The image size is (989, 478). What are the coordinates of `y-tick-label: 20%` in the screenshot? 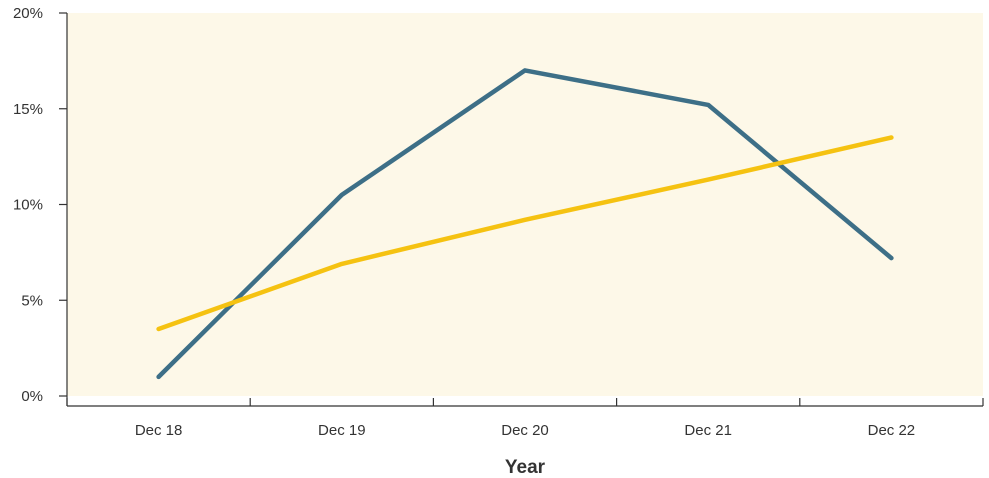 It's located at (28, 13).